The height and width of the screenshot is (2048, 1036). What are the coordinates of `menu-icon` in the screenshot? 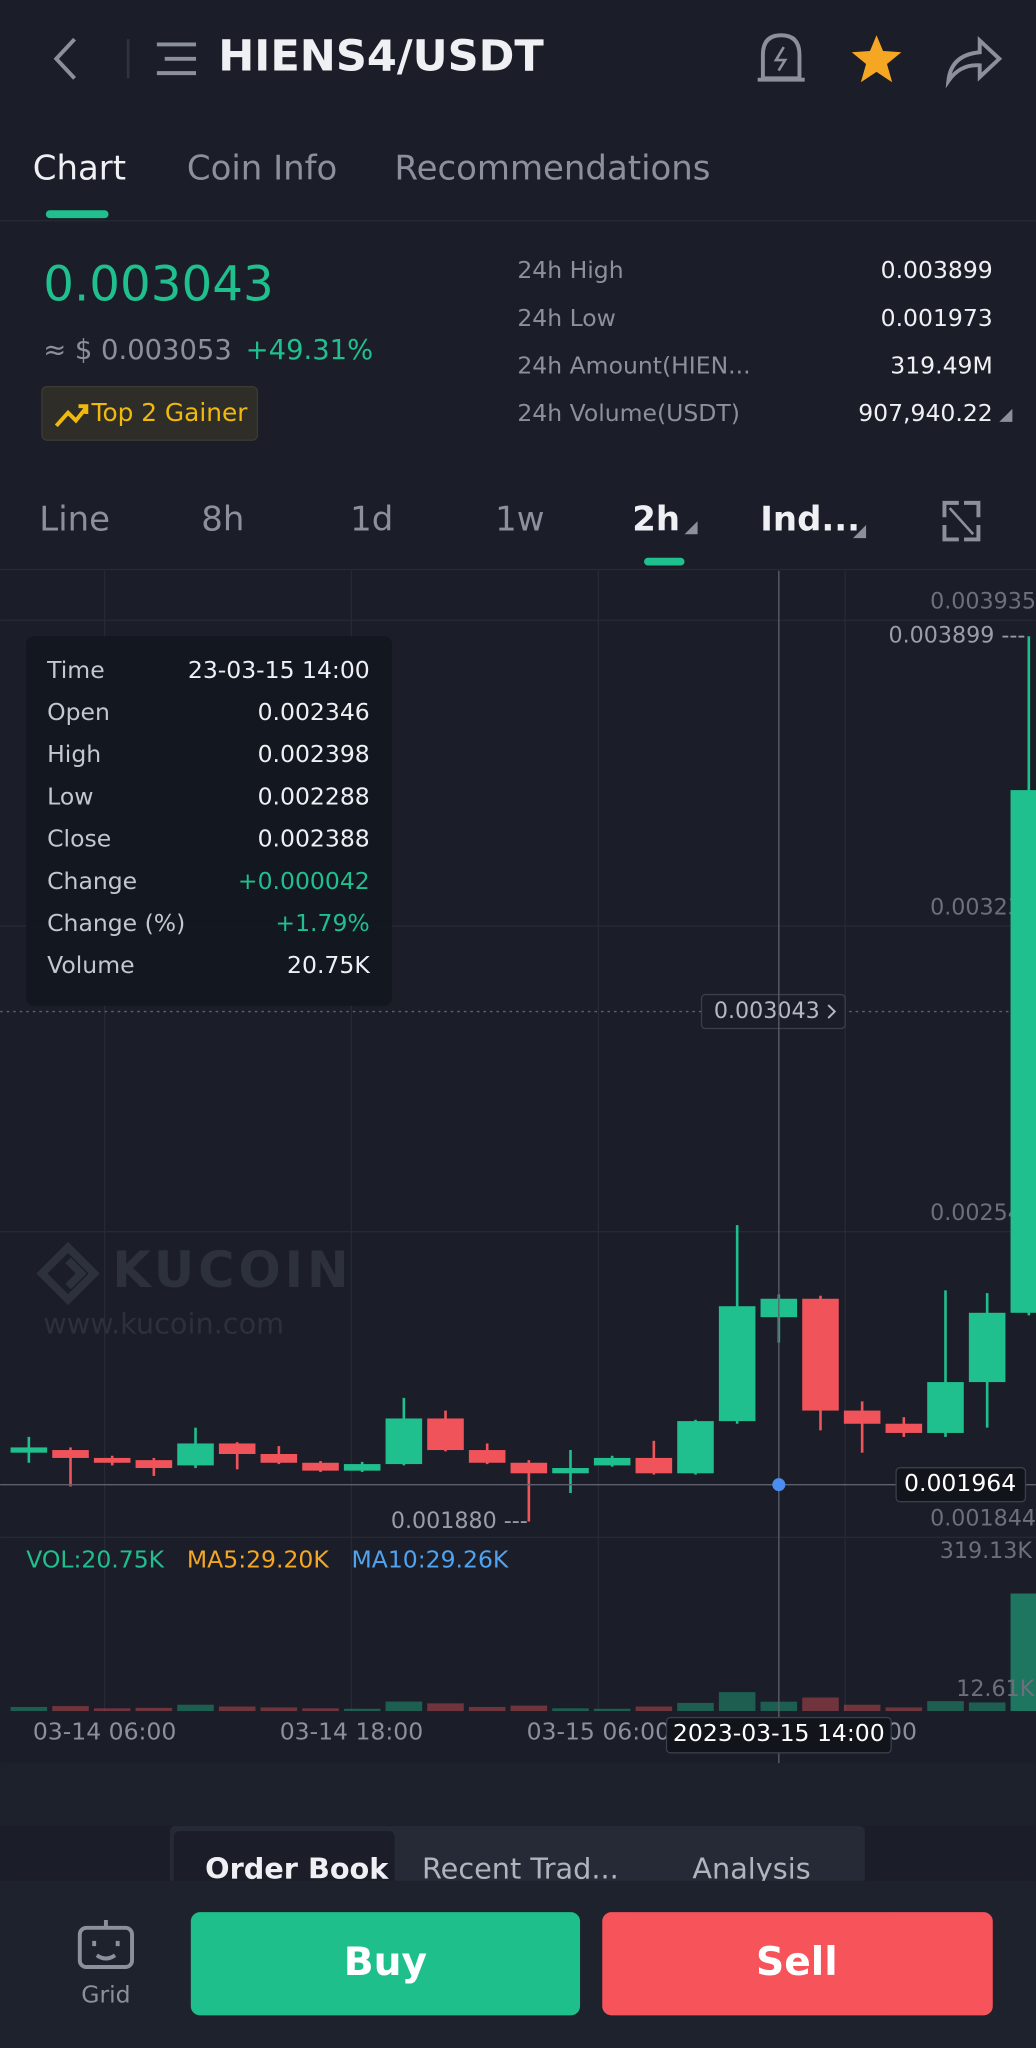 It's located at (176, 59).